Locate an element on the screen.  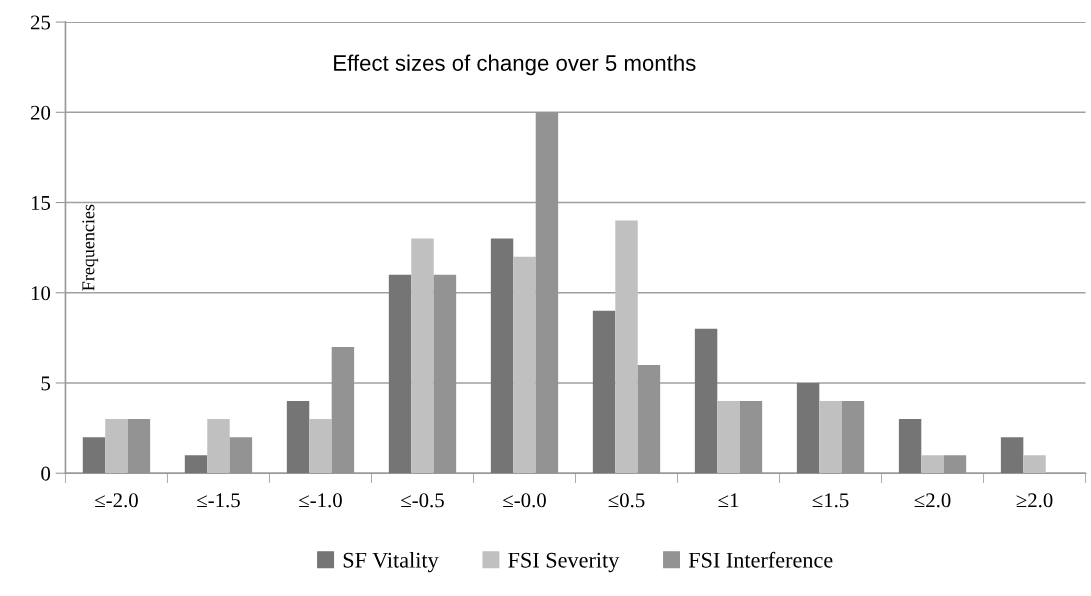
x-tick-label: ≤-2.0 is located at coordinates (116, 500).